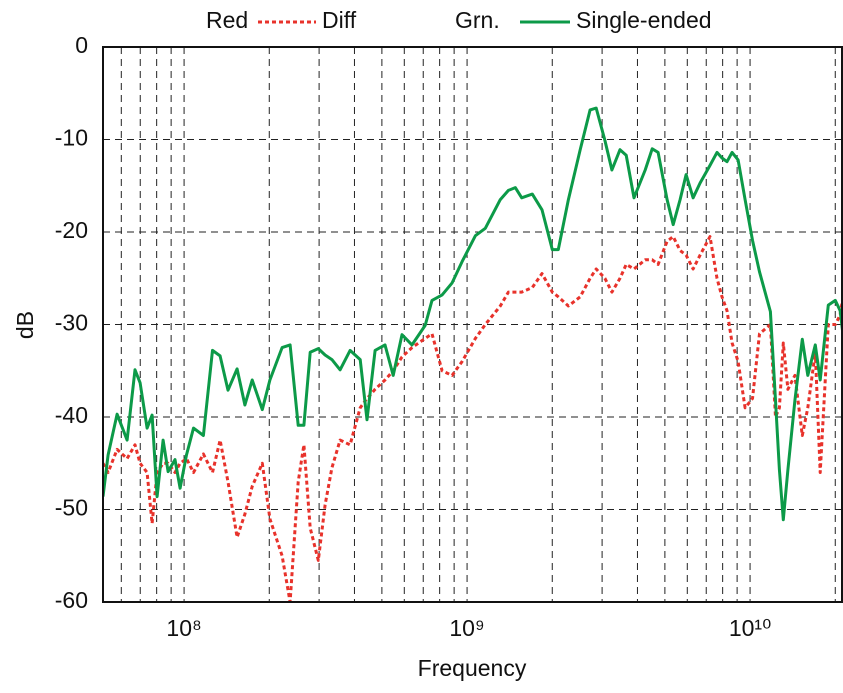 The height and width of the screenshot is (693, 843). What do you see at coordinates (644, 20) in the screenshot?
I see `legend-label: Single-ended` at bounding box center [644, 20].